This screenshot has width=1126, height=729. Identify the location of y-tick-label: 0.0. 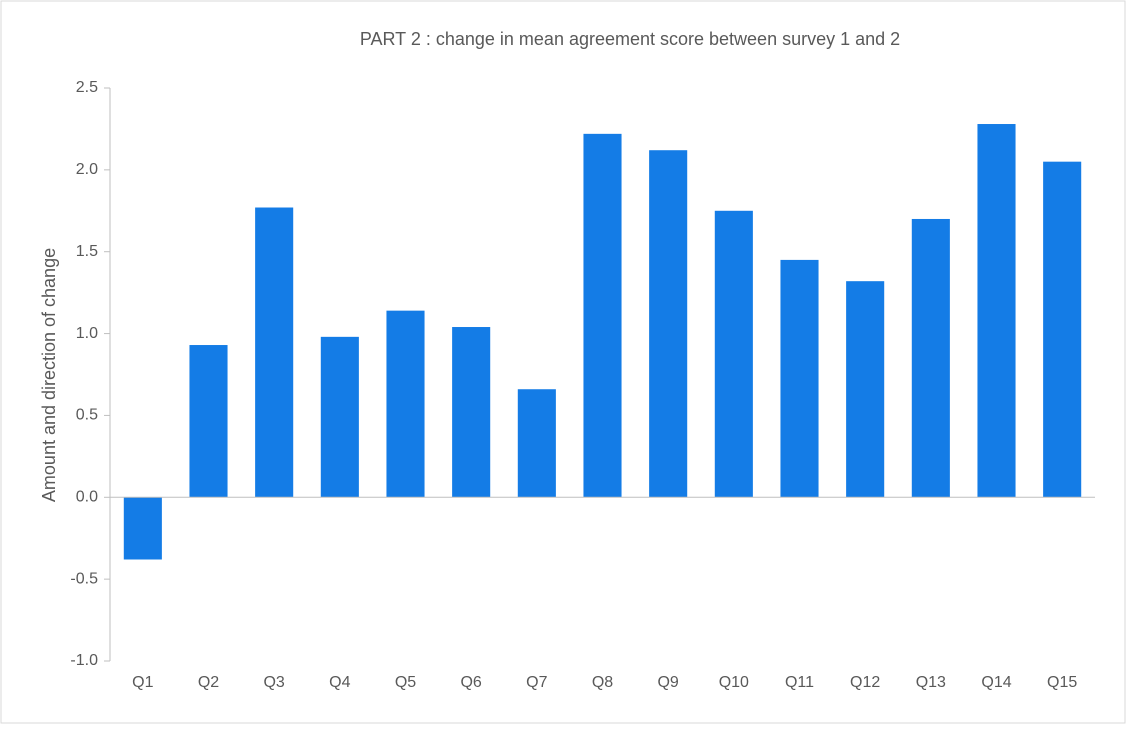
(87, 497).